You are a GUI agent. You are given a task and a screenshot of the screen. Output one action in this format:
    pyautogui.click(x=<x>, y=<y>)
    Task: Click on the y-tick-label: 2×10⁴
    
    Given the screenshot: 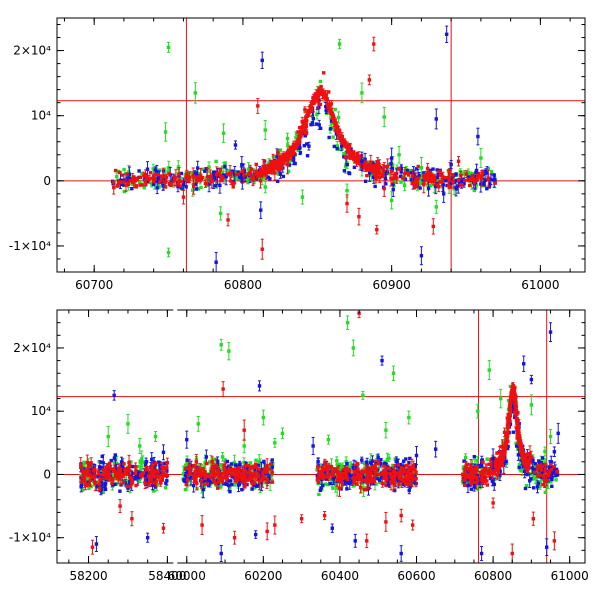 What is the action you would take?
    pyautogui.click(x=32, y=51)
    